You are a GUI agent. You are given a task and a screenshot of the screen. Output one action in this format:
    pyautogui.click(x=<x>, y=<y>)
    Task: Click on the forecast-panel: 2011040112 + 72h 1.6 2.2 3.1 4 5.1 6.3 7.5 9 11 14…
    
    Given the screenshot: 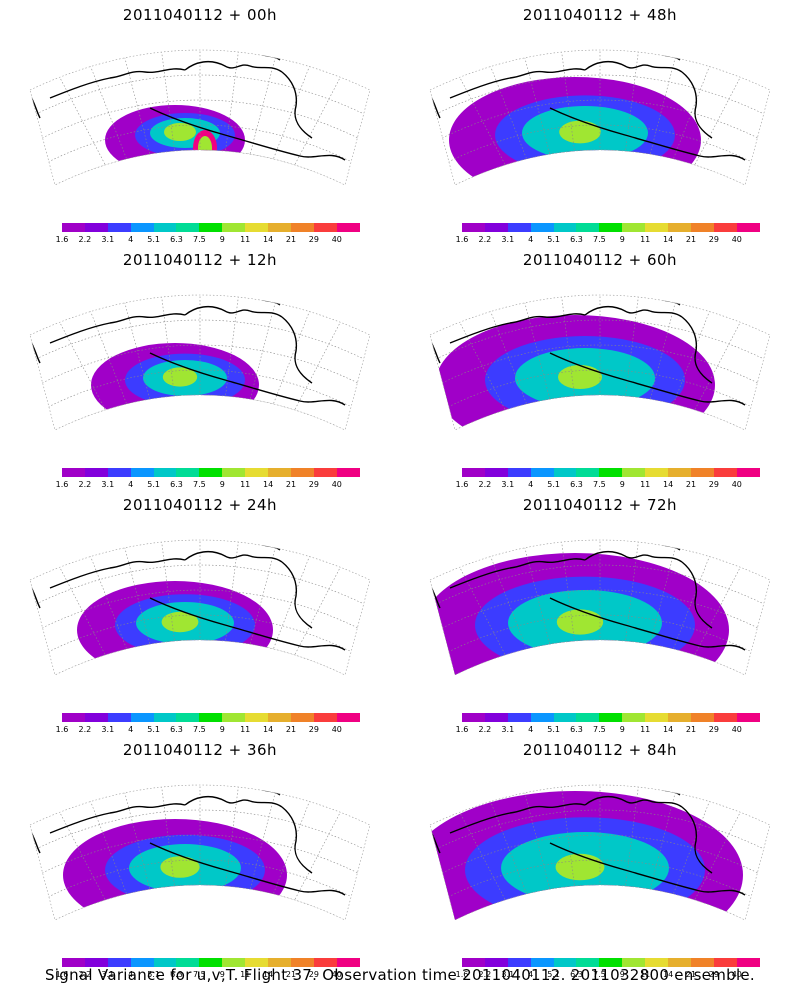 What is the action you would take?
    pyautogui.click(x=600, y=612)
    